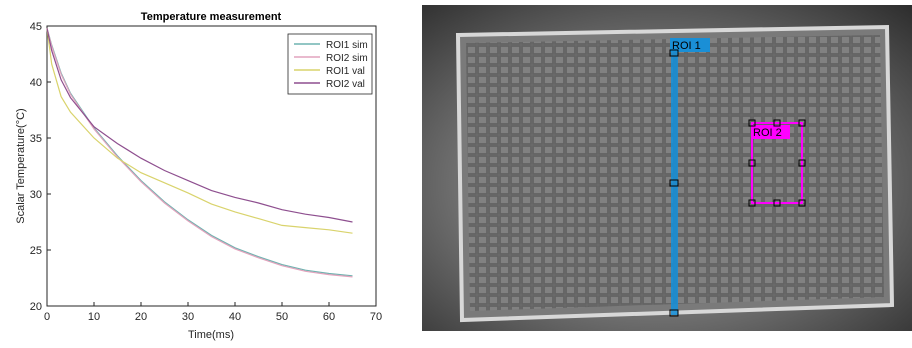 The width and height of the screenshot is (912, 348). I want to click on y-tick-label: 25, so click(36, 251).